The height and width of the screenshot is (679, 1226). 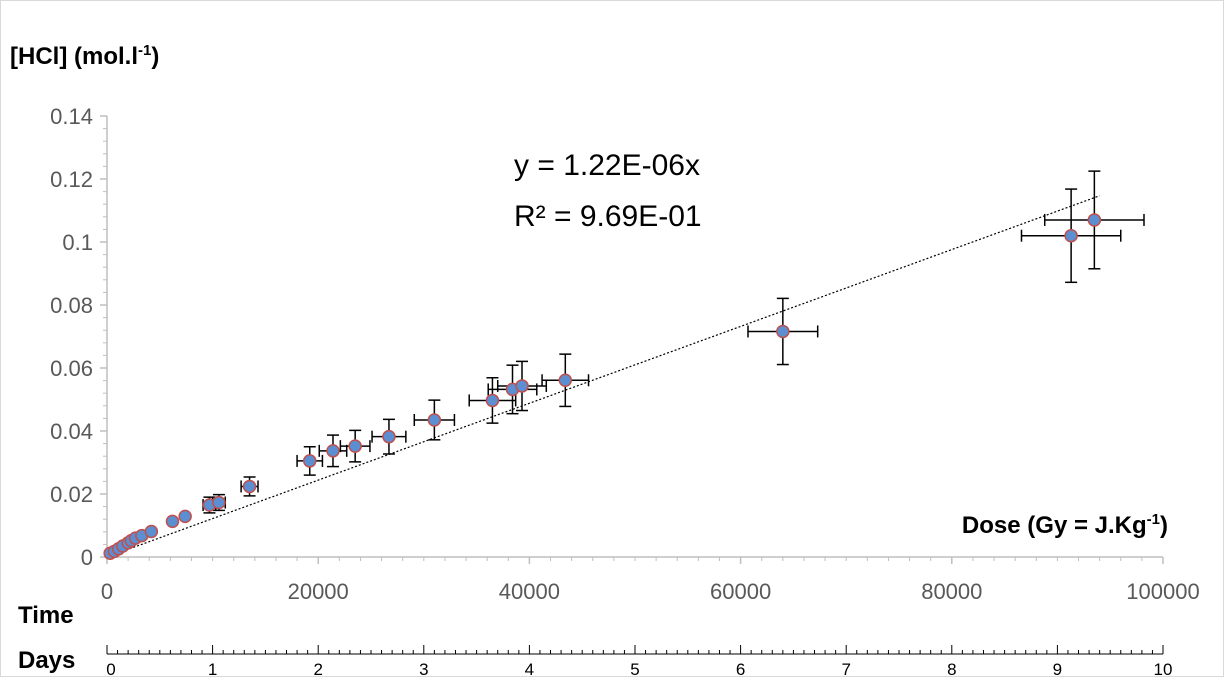 I want to click on y-tick-label: 0.06, so click(x=71, y=368).